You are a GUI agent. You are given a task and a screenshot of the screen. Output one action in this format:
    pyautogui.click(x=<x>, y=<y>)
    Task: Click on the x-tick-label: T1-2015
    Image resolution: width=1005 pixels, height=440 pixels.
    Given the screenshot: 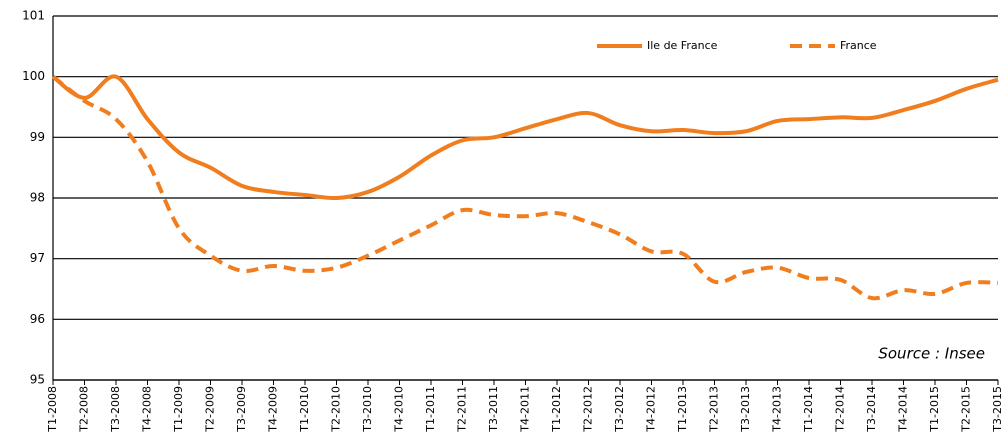 What is the action you would take?
    pyautogui.click(x=934, y=409)
    